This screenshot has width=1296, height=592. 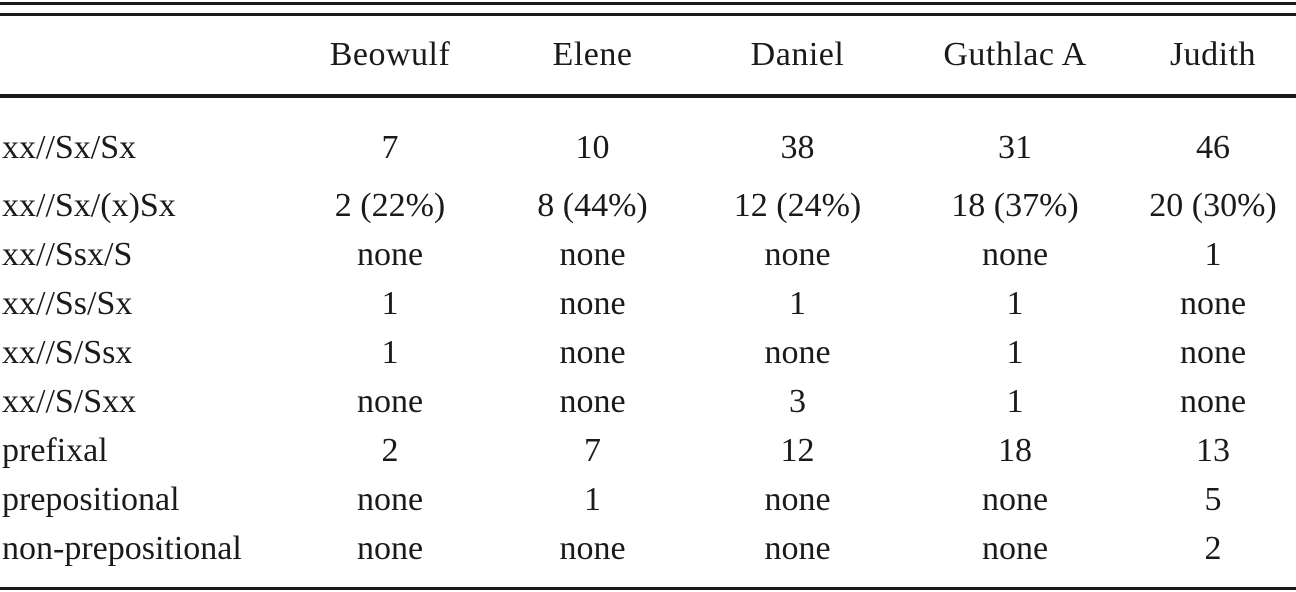 What do you see at coordinates (648, 303) in the screenshot?
I see `table-row: xx//Ss/Sx 1 none 1 1 none` at bounding box center [648, 303].